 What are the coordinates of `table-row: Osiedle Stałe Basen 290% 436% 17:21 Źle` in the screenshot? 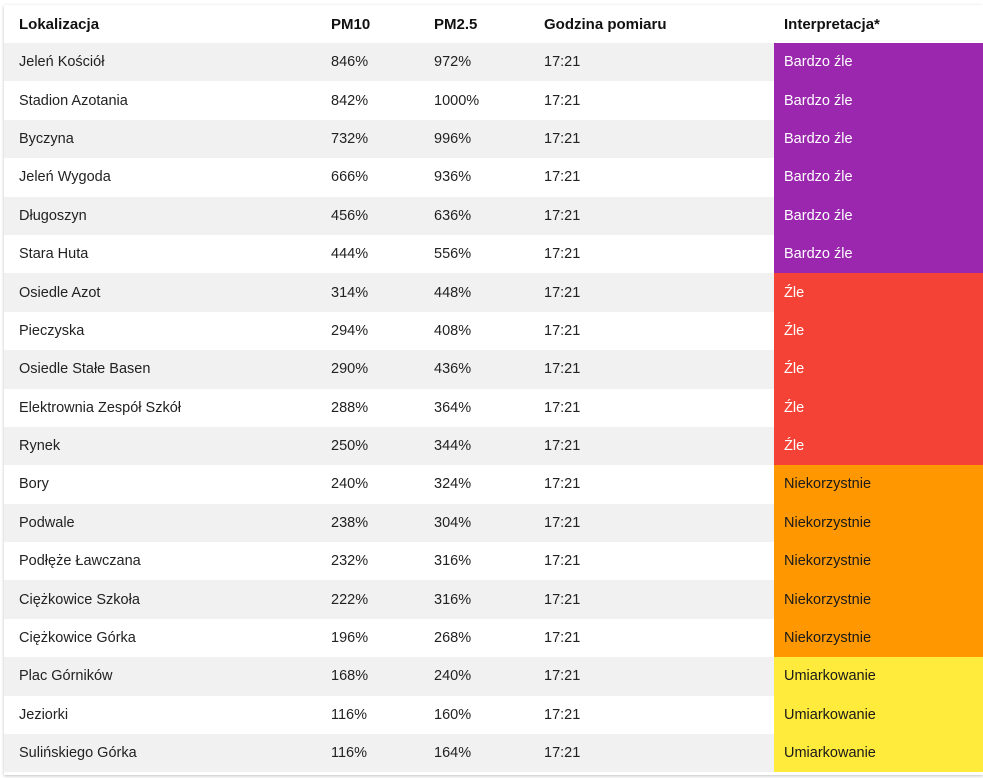 It's located at (493, 369).